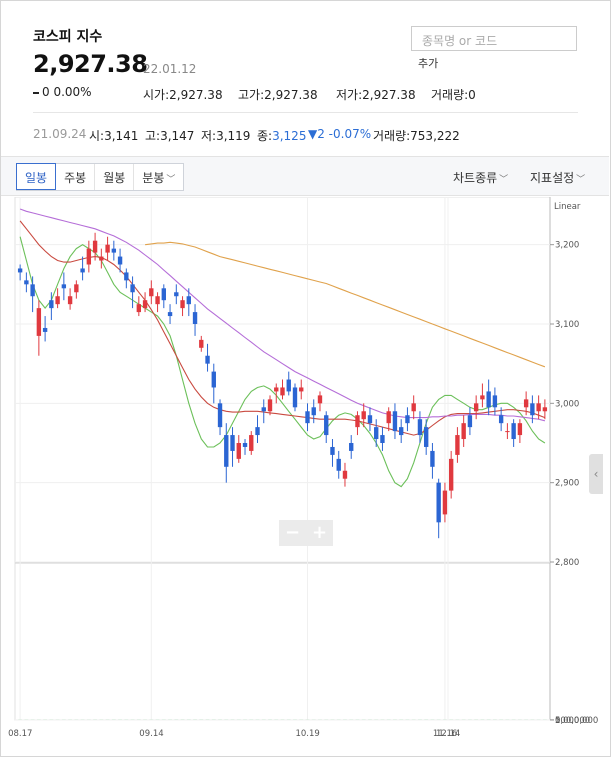 Image resolution: width=611 pixels, height=757 pixels. I want to click on add-button: 추가, so click(428, 63).